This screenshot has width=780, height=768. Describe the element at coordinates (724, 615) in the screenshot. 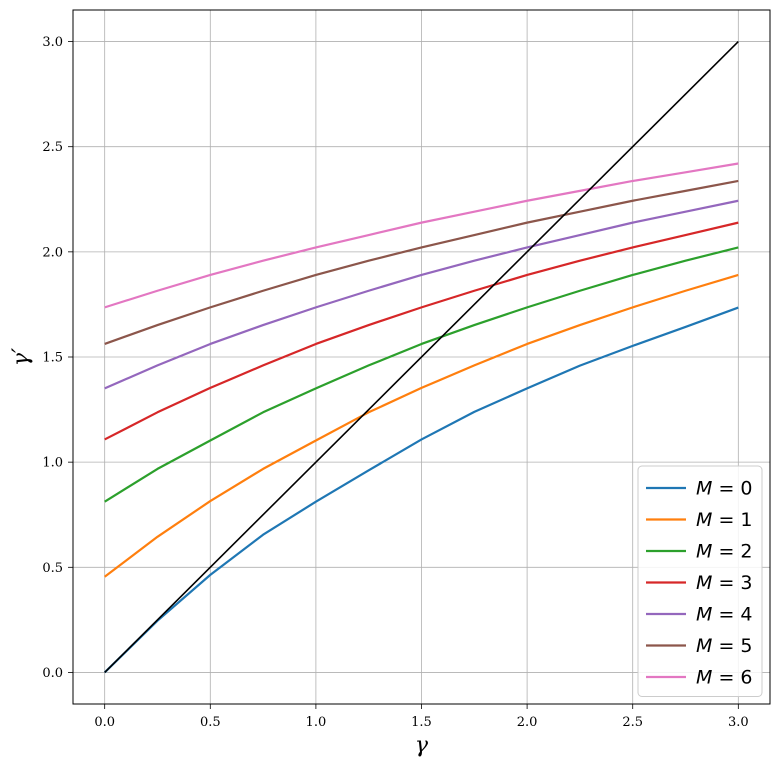

I see `legend-entry-m4: M = 4` at that location.